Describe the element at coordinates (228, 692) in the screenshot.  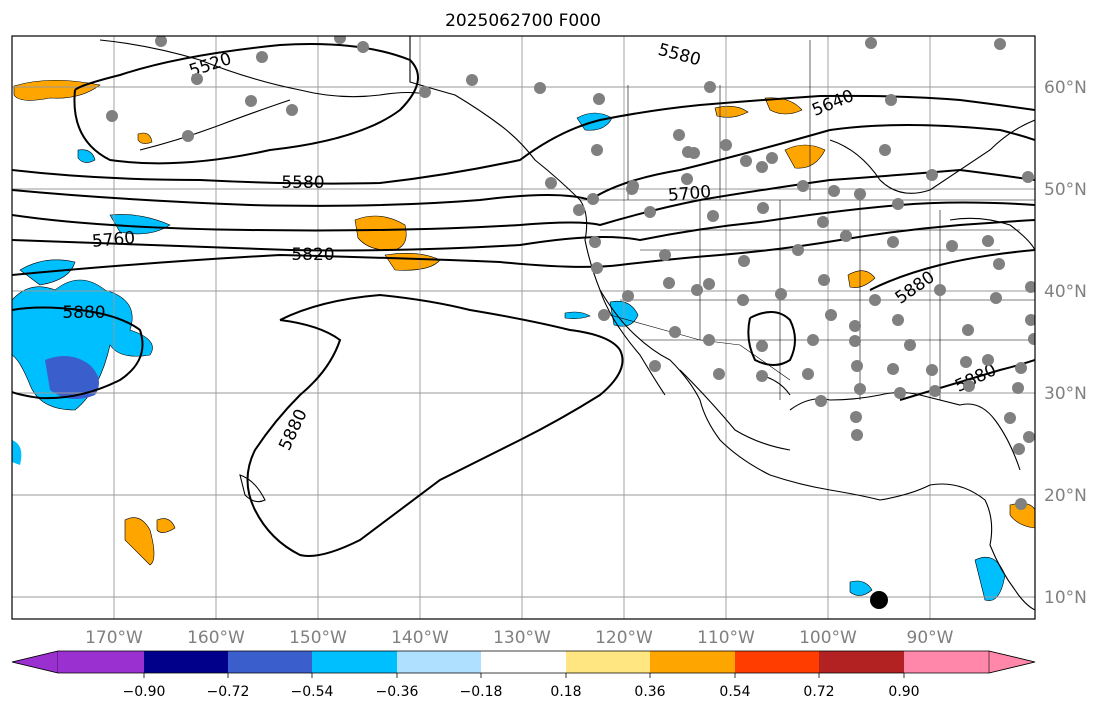
I see `colorbar-tick: −0.72` at that location.